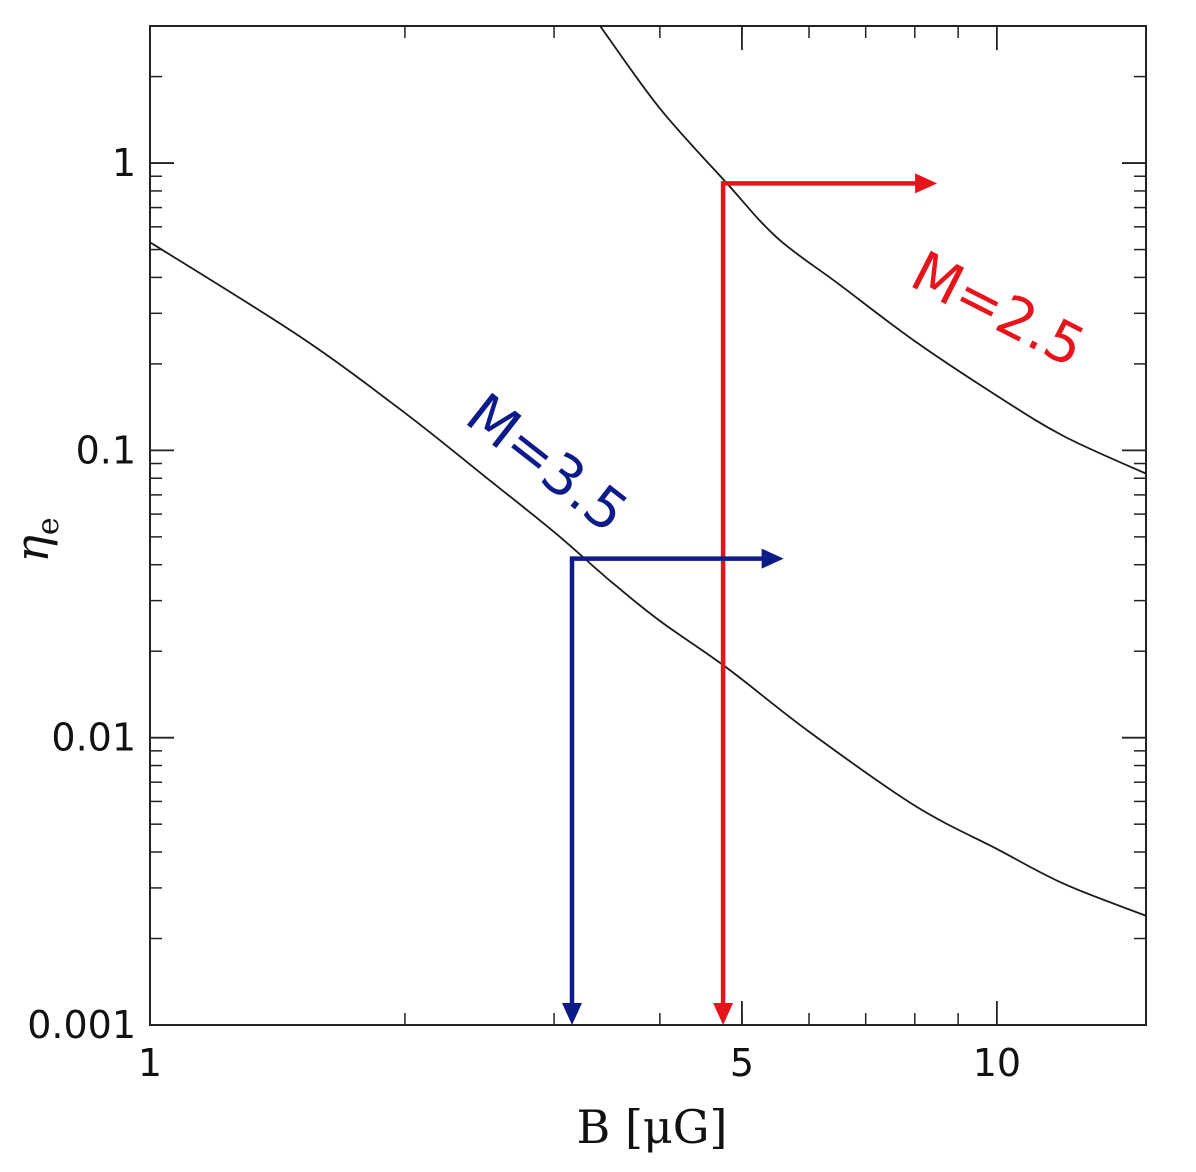  I want to click on y-tick-label: 0.01, so click(93, 738).